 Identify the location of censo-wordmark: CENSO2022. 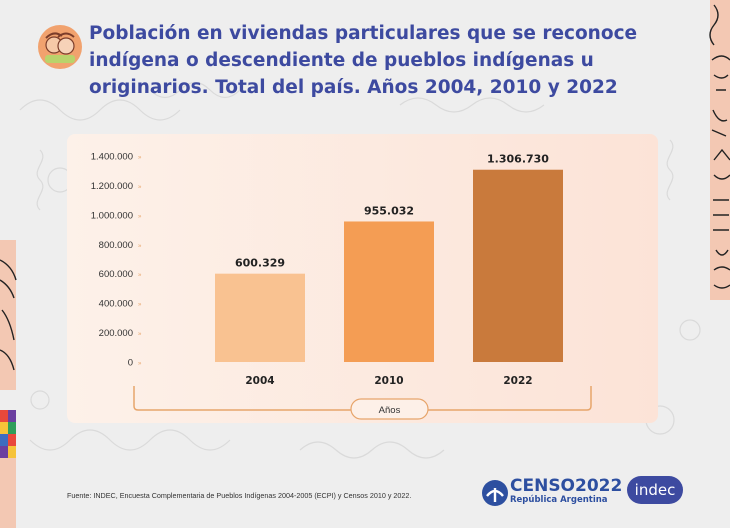
(566, 486).